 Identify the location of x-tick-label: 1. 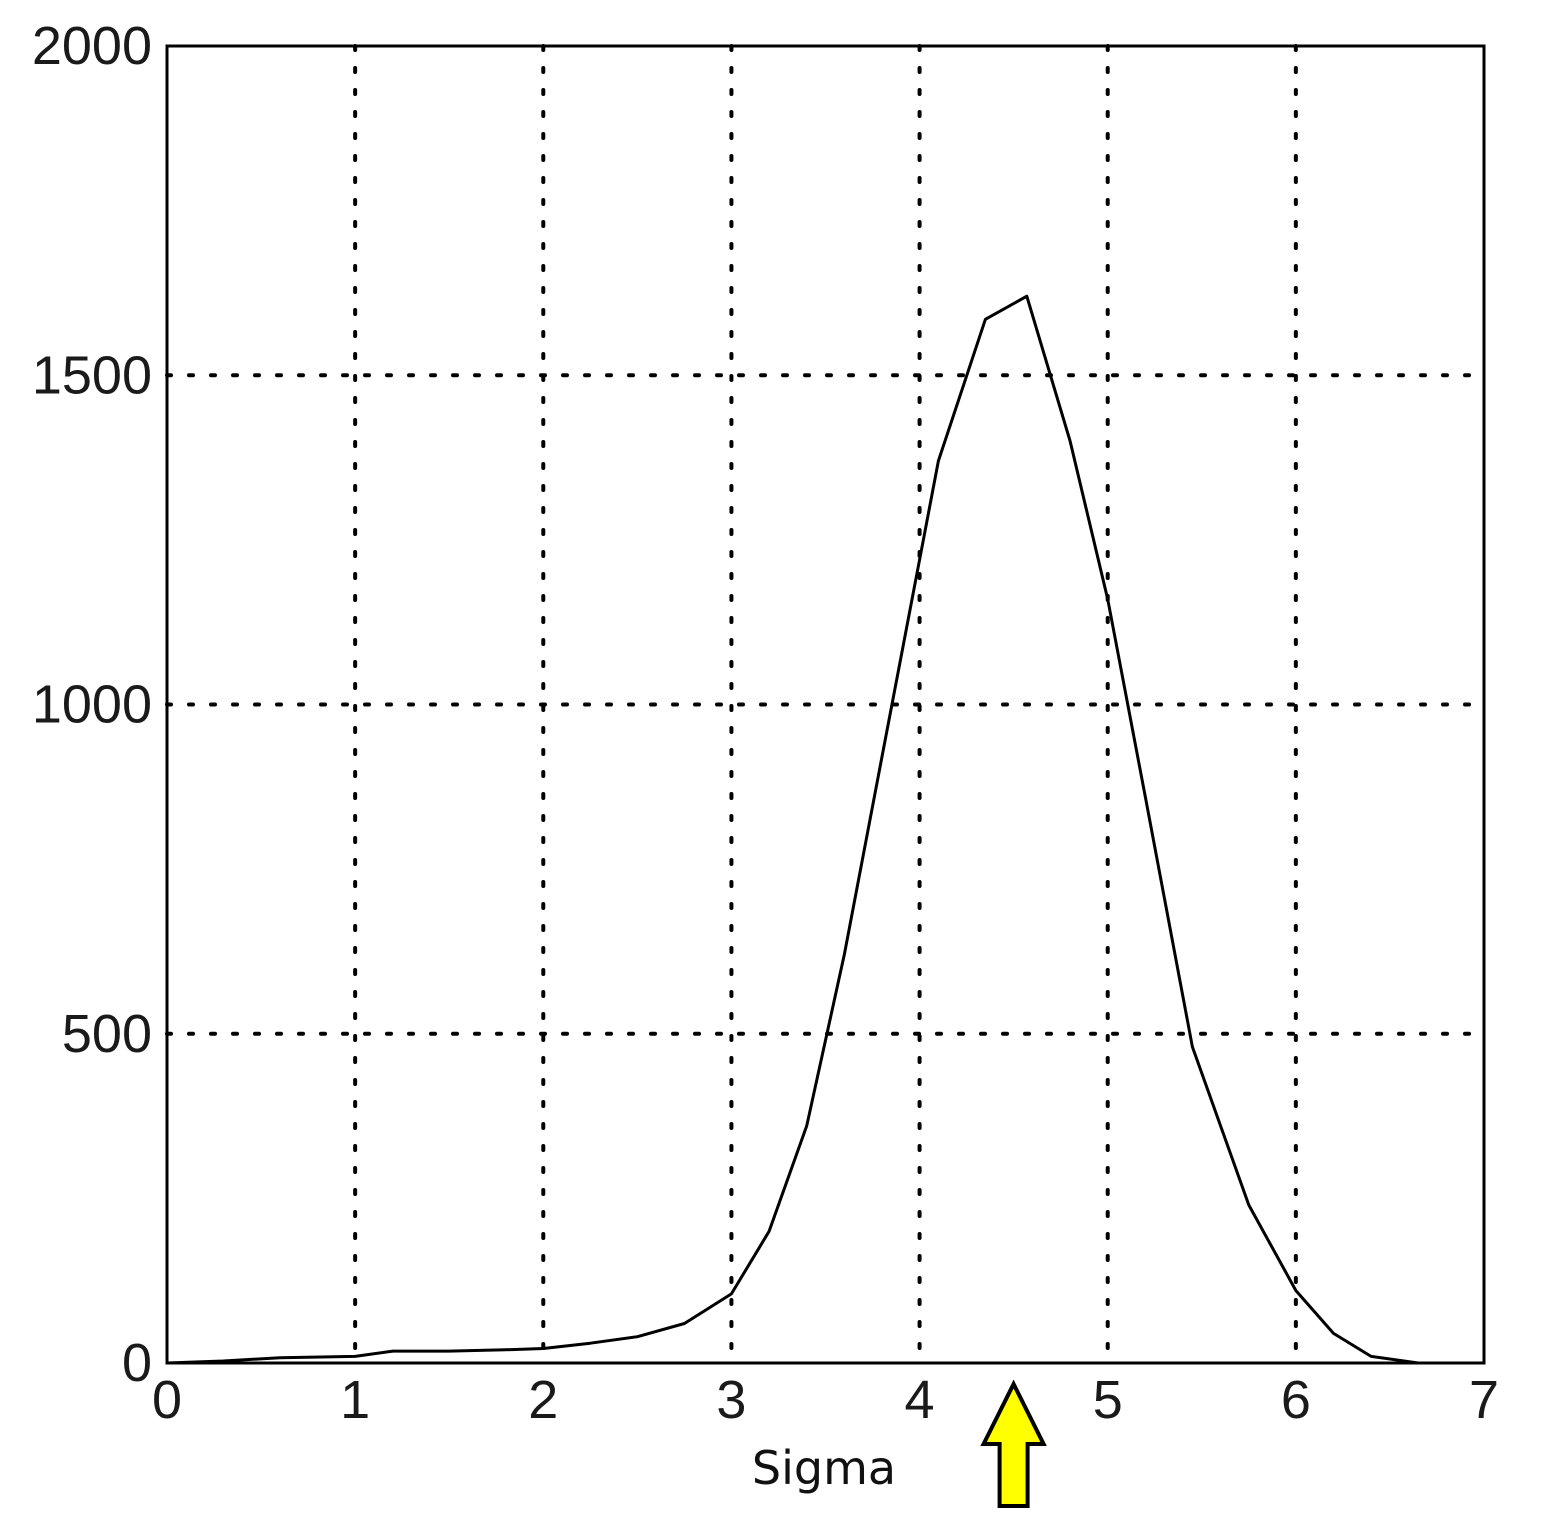
(355, 1400).